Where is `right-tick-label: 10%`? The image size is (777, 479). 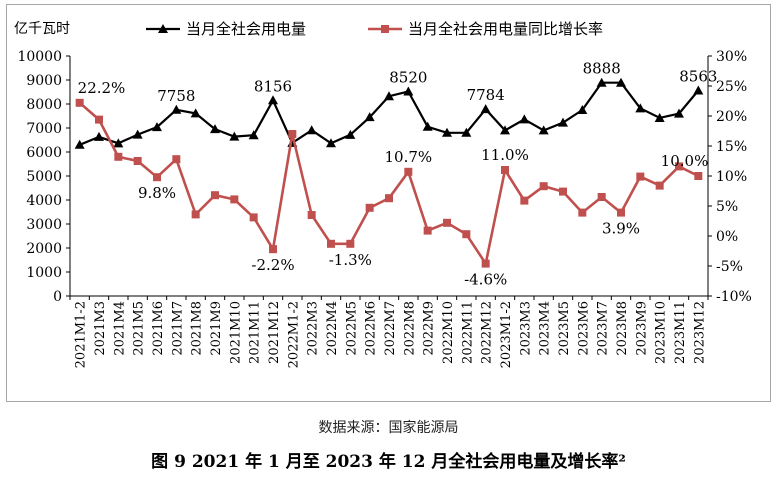 right-tick-label: 10% is located at coordinates (731, 177).